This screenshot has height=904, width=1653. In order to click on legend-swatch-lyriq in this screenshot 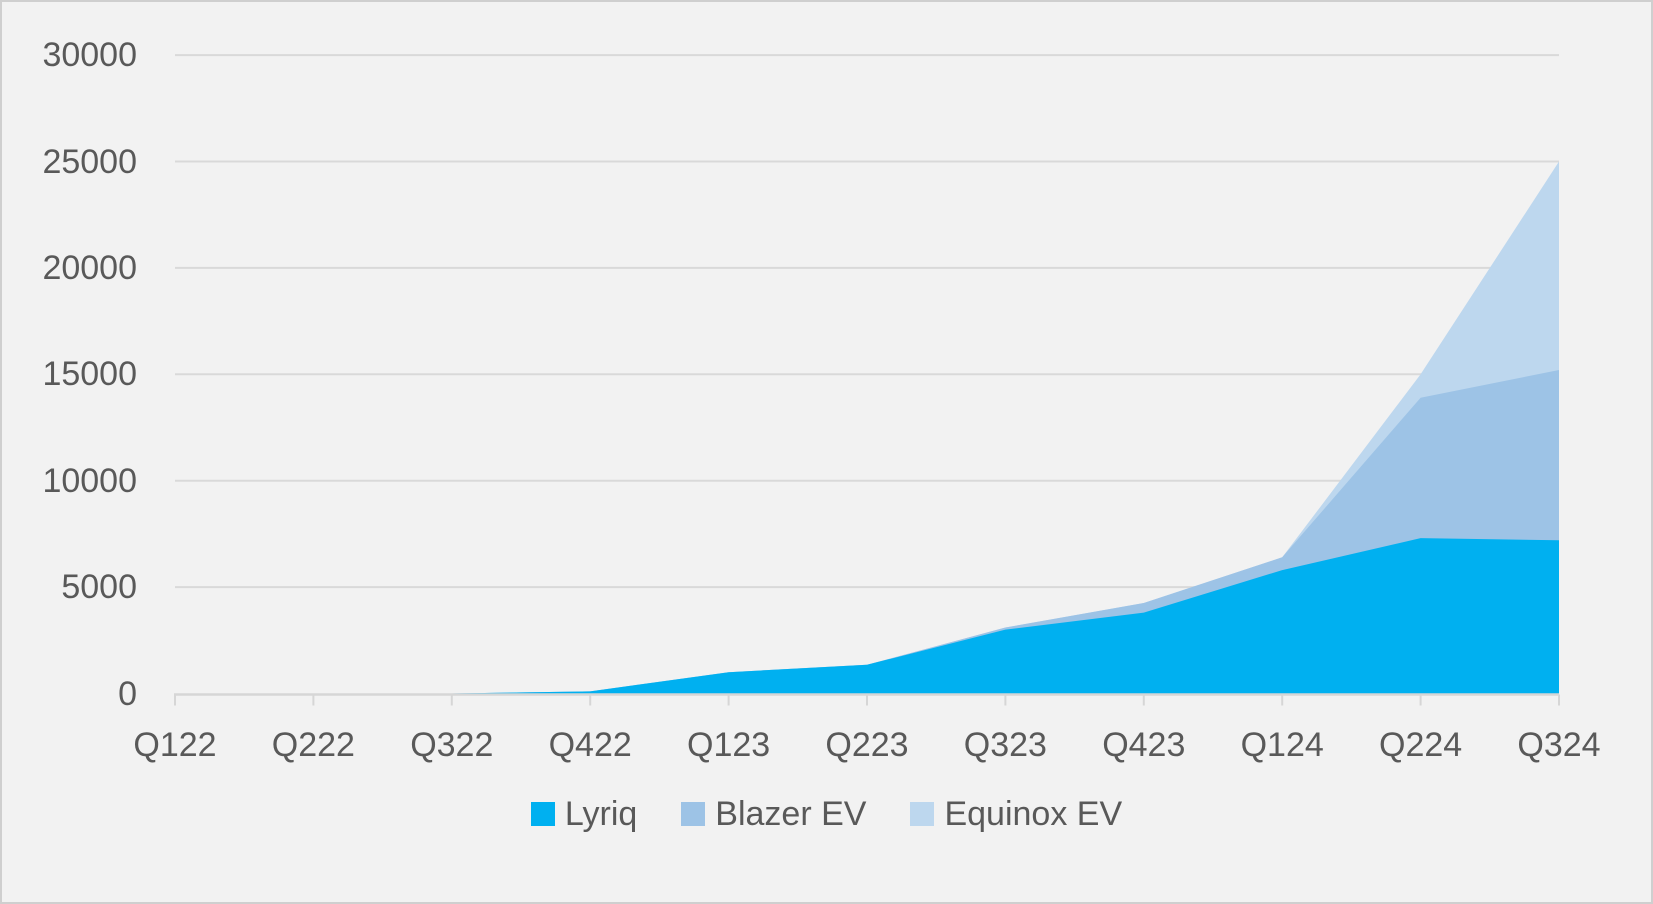, I will do `click(542, 814)`.